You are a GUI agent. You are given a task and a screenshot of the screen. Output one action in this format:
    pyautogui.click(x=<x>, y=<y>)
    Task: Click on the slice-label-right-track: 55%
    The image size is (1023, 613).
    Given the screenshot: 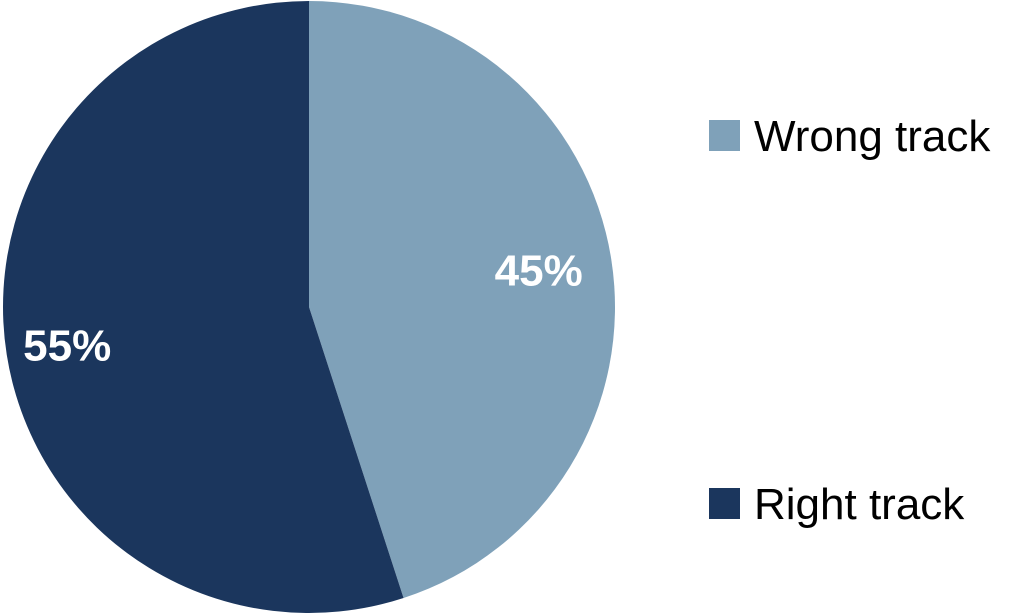 What is the action you would take?
    pyautogui.click(x=67, y=345)
    